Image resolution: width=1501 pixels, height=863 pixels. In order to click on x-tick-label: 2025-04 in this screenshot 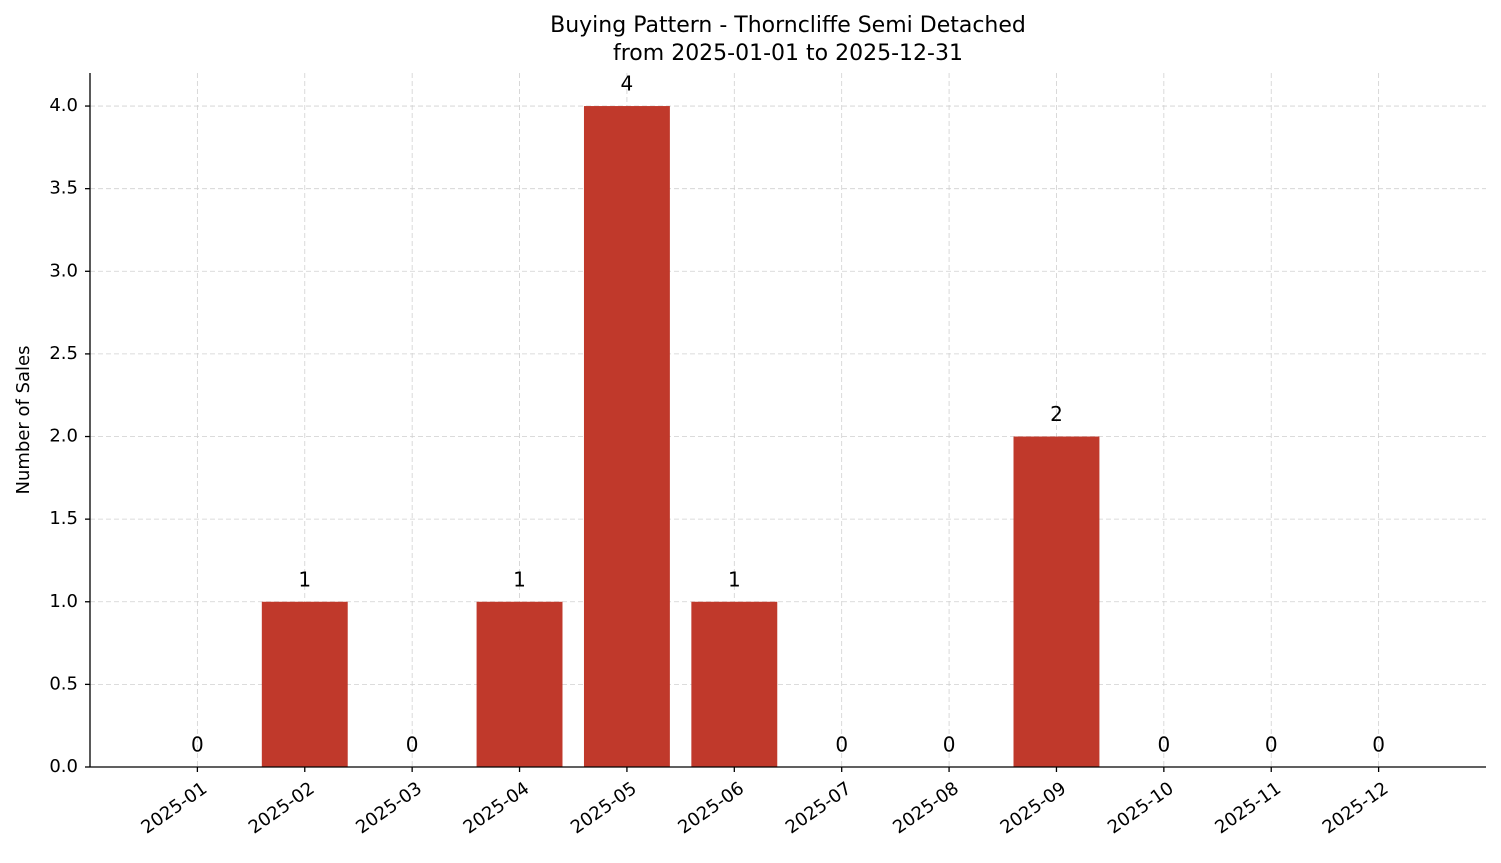, I will do `click(497, 808)`.